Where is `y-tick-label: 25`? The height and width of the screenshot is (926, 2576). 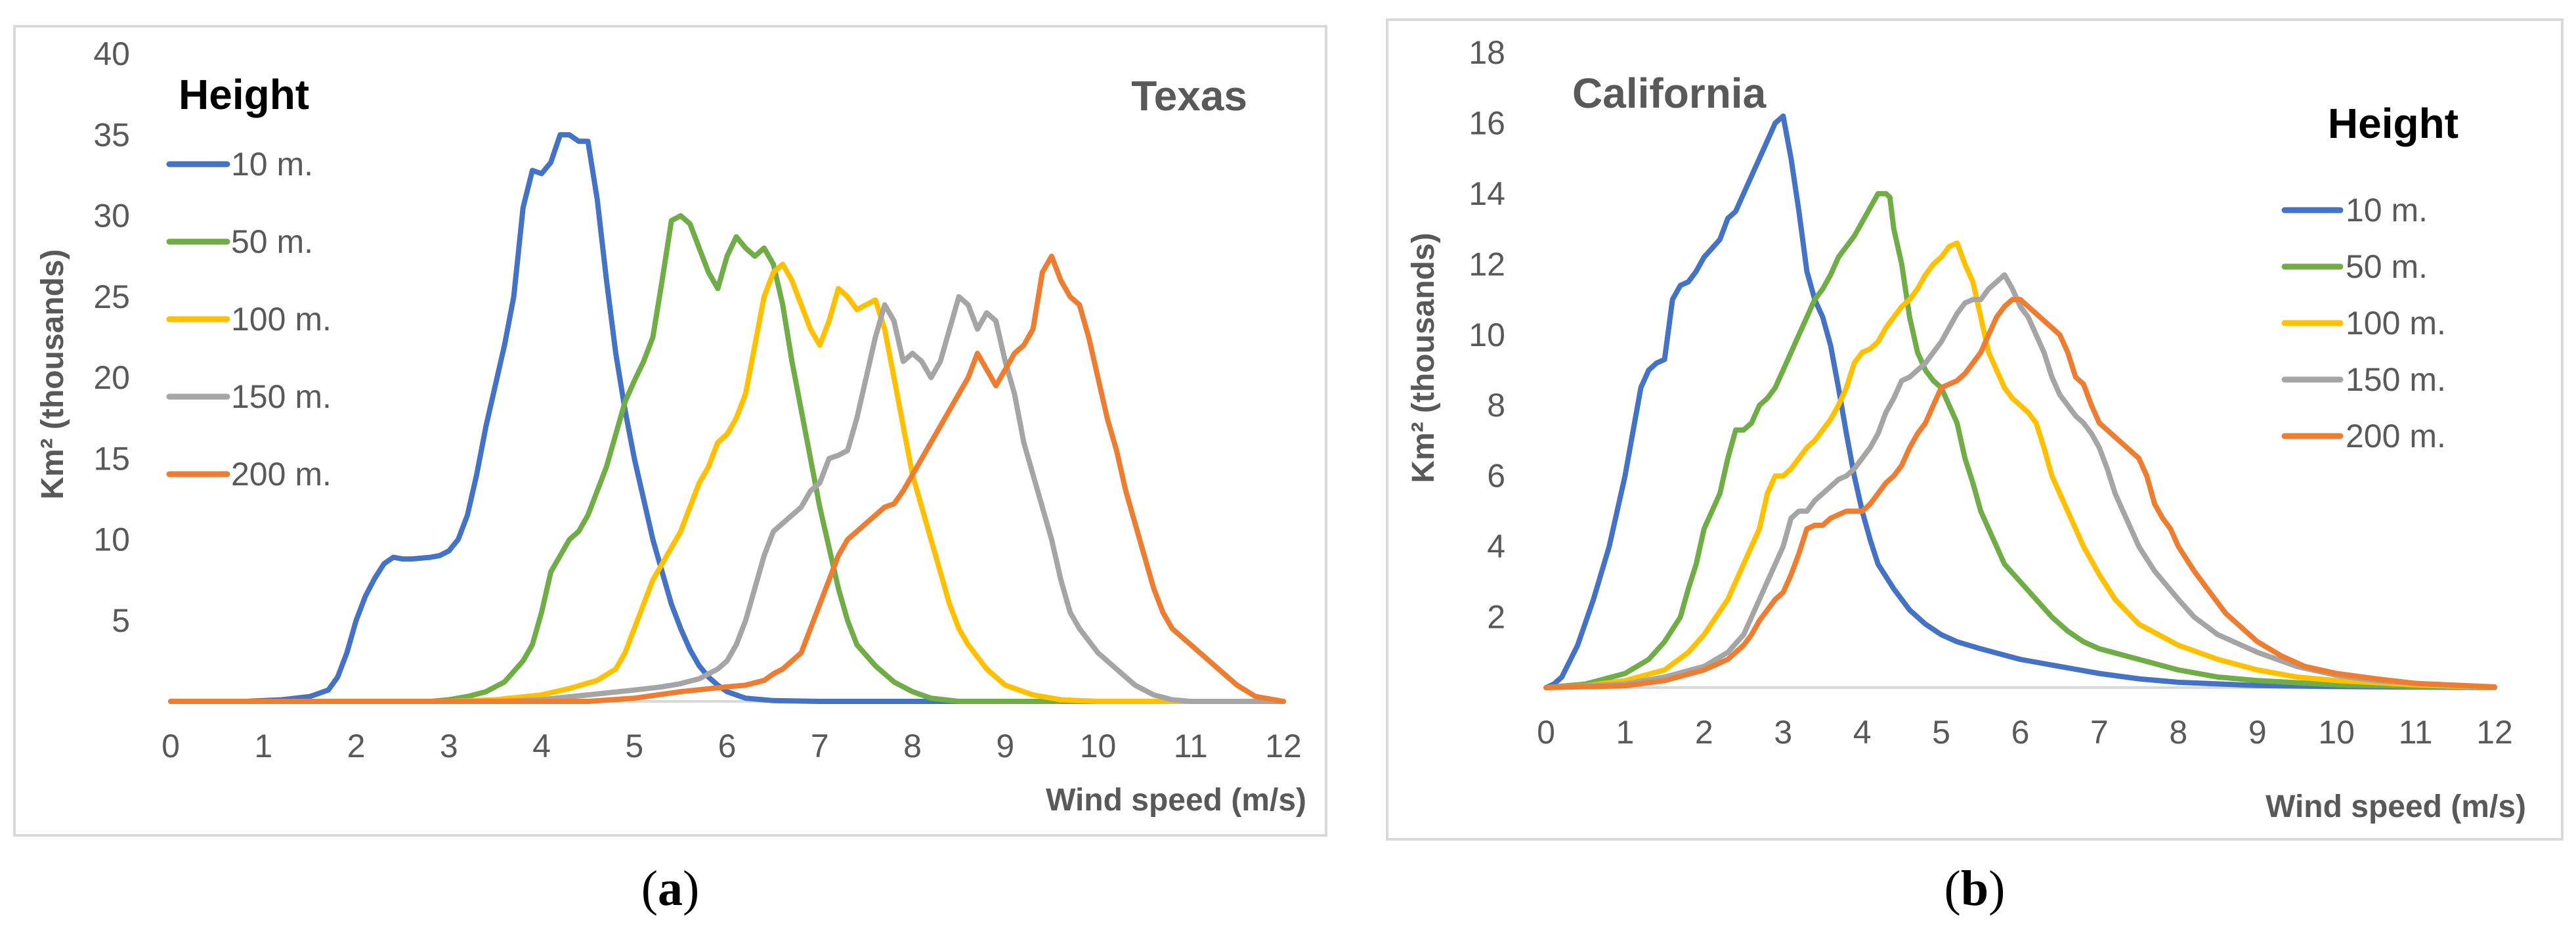
y-tick-label: 25 is located at coordinates (111, 296).